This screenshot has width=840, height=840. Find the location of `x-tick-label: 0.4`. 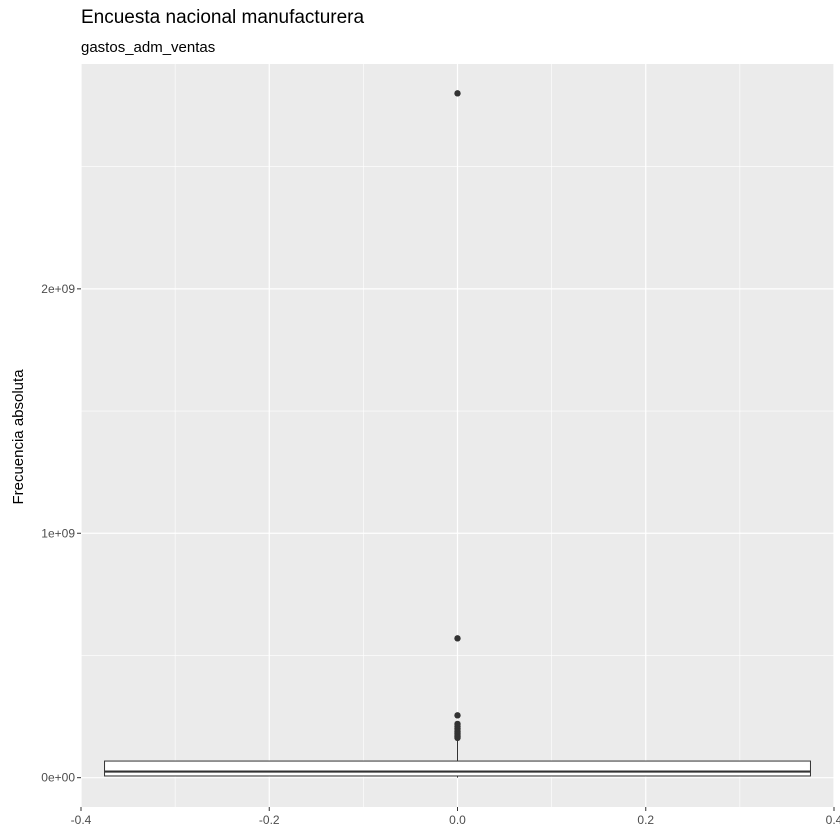

x-tick-label: 0.4 is located at coordinates (833, 820).